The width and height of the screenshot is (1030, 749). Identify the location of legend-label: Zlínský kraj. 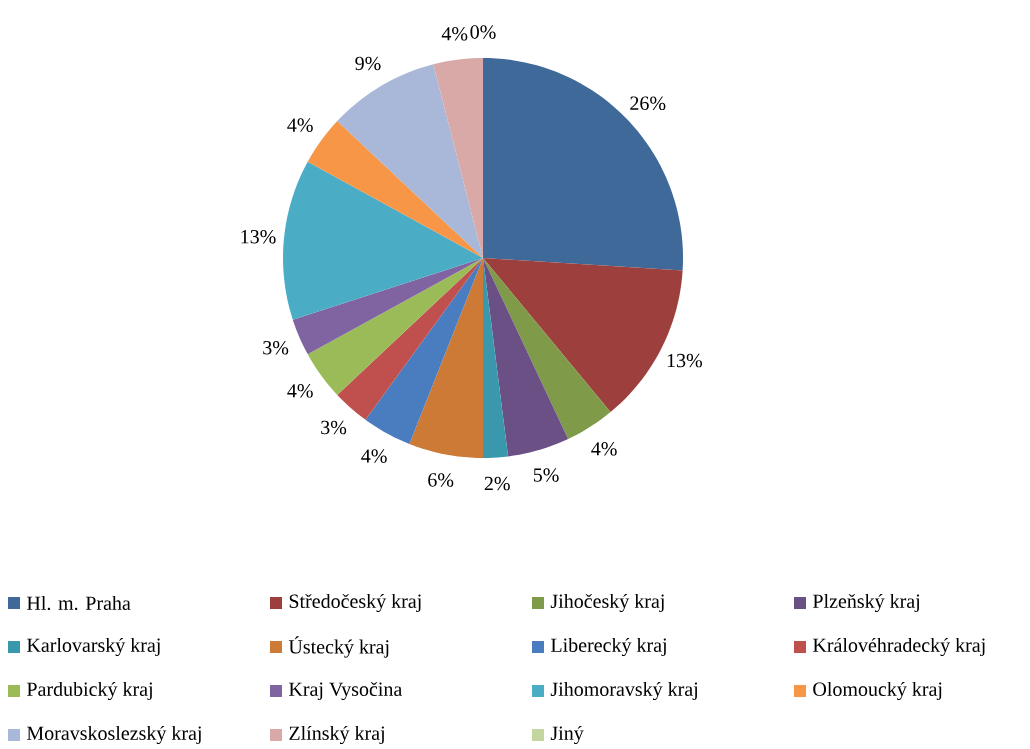
(336, 735).